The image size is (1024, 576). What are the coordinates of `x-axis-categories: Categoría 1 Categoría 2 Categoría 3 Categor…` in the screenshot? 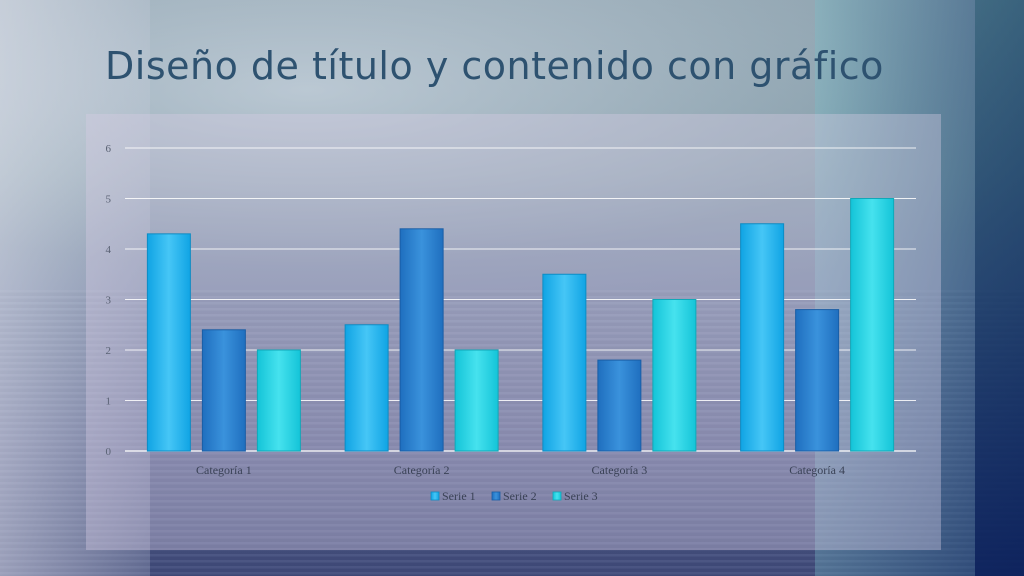 It's located at (520, 470).